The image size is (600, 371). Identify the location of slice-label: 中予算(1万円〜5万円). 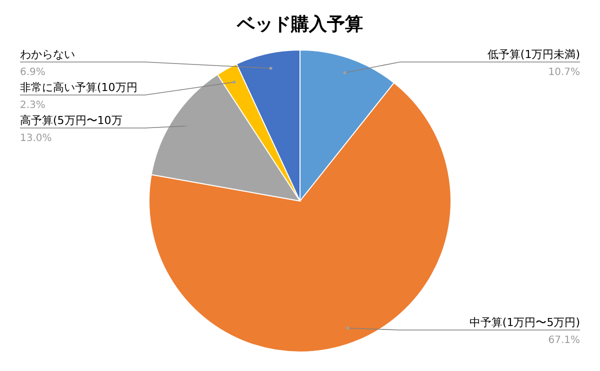
(524, 322).